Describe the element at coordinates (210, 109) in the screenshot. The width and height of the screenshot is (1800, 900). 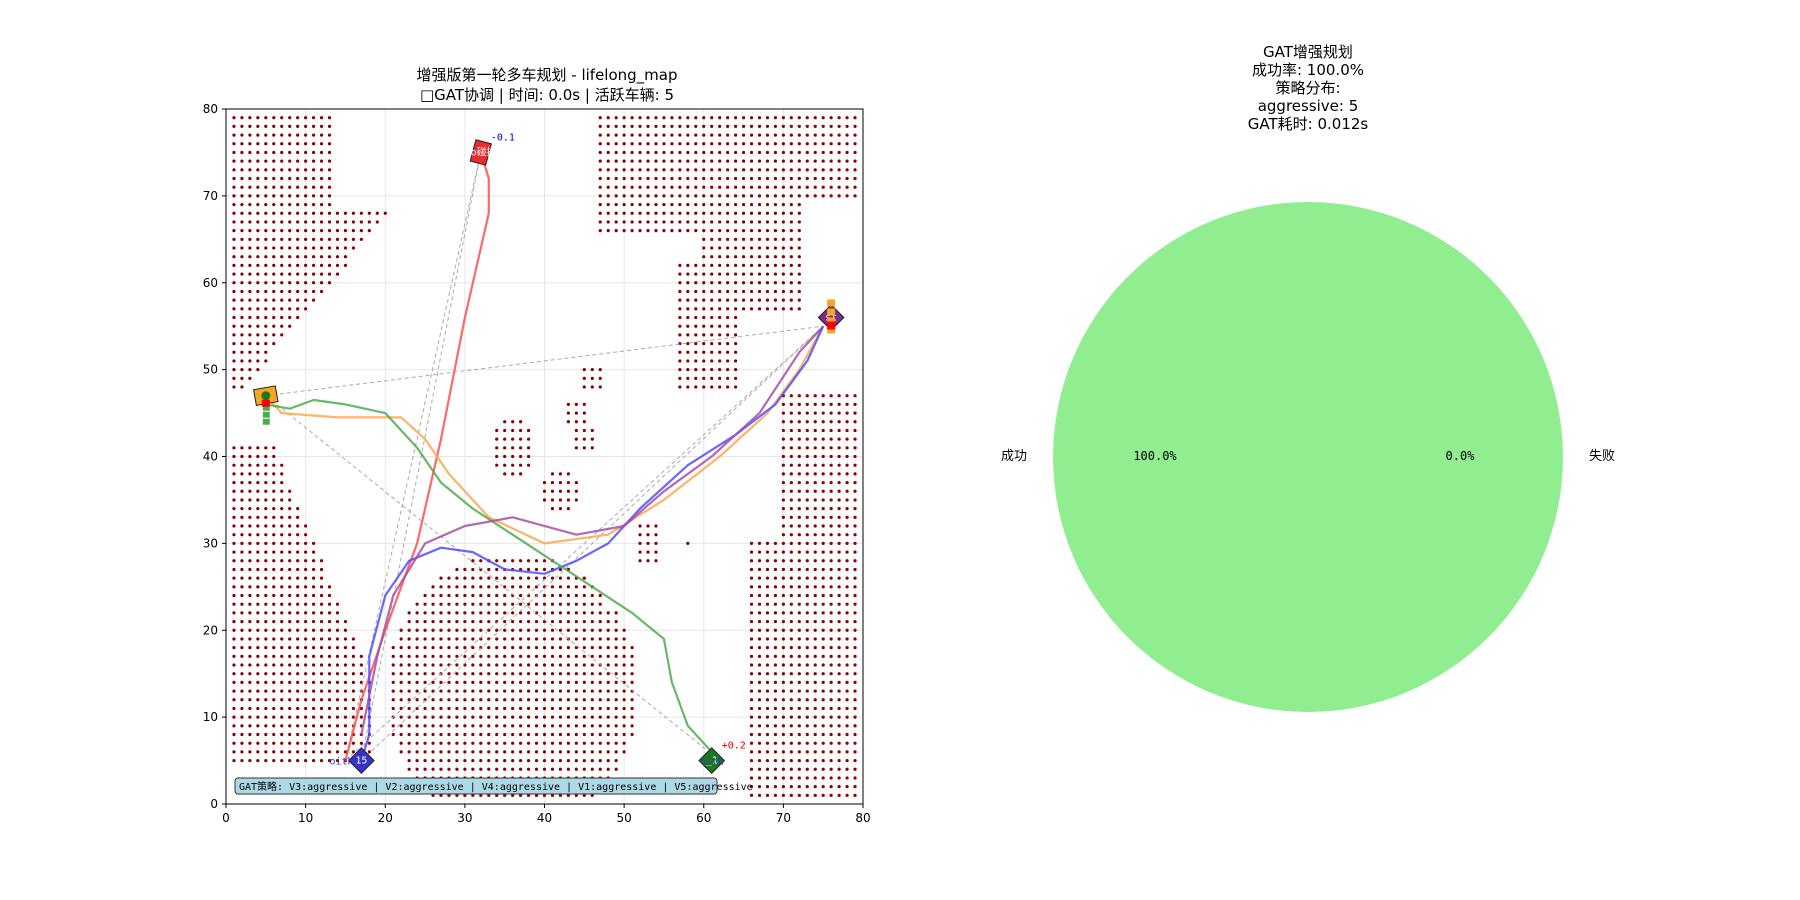
I see `y-tick-label: 80` at that location.